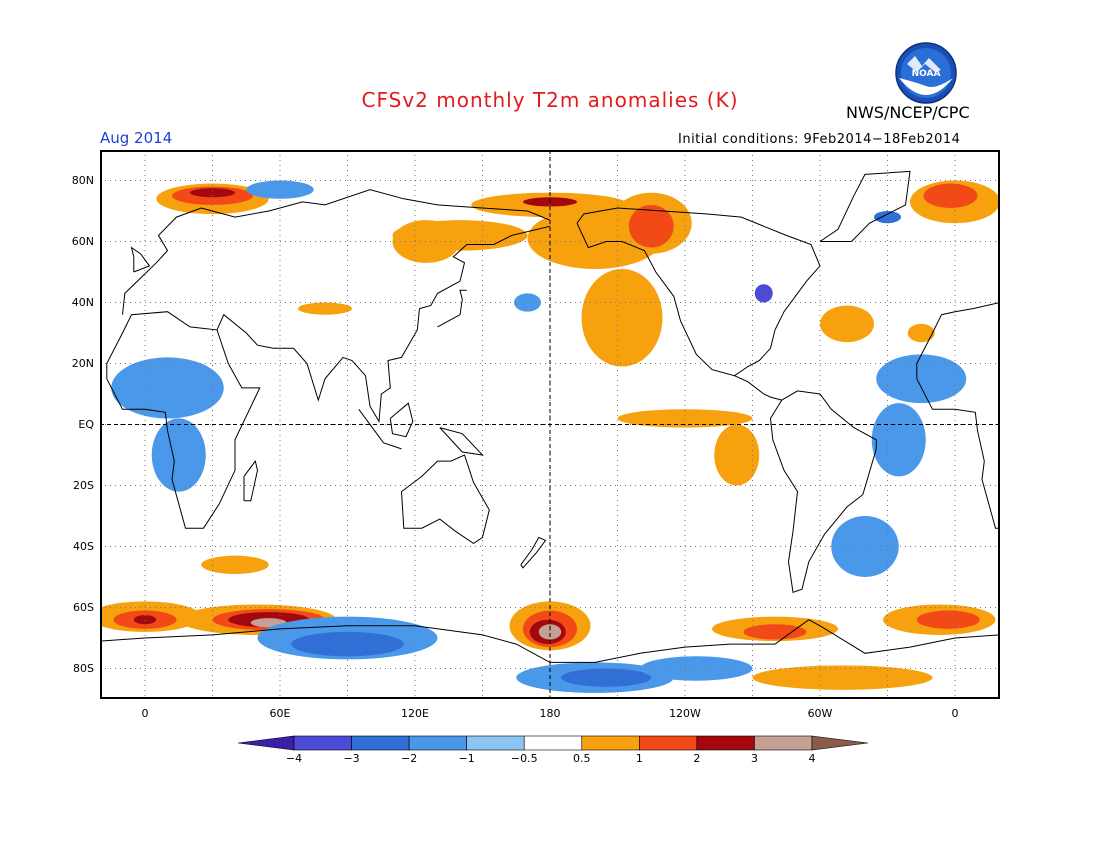 This screenshot has height=850, width=1100. What do you see at coordinates (83, 485) in the screenshot?
I see `latitude-tick-label: 20S` at bounding box center [83, 485].